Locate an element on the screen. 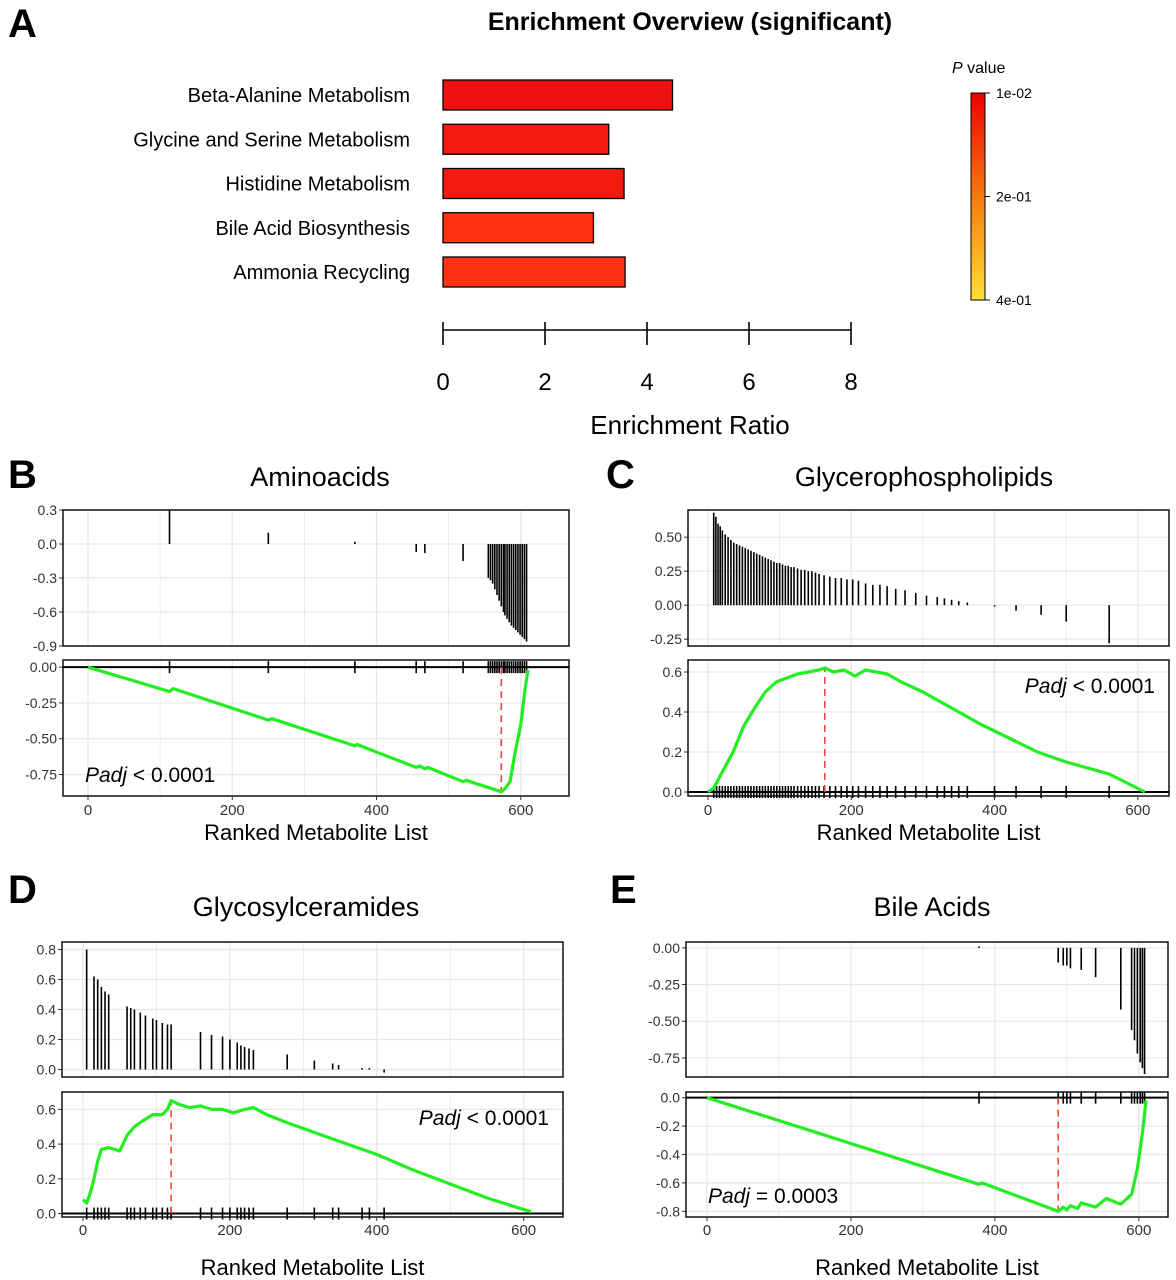 This screenshot has width=1176, height=1280. y-tick-label: 0.3 is located at coordinates (48, 510).